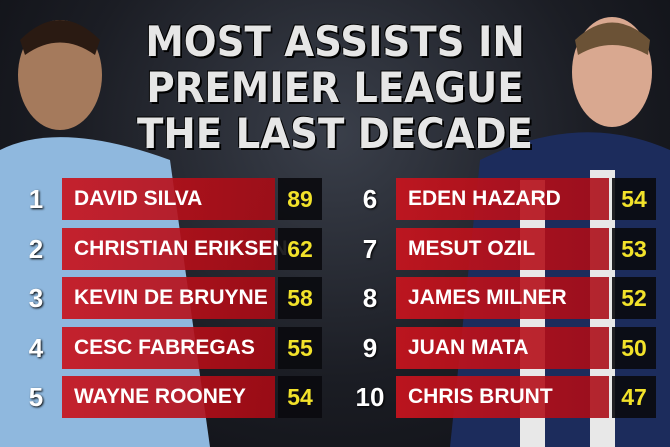  I want to click on player-name: CHRISTIAN ERIKSEN, so click(175, 248).